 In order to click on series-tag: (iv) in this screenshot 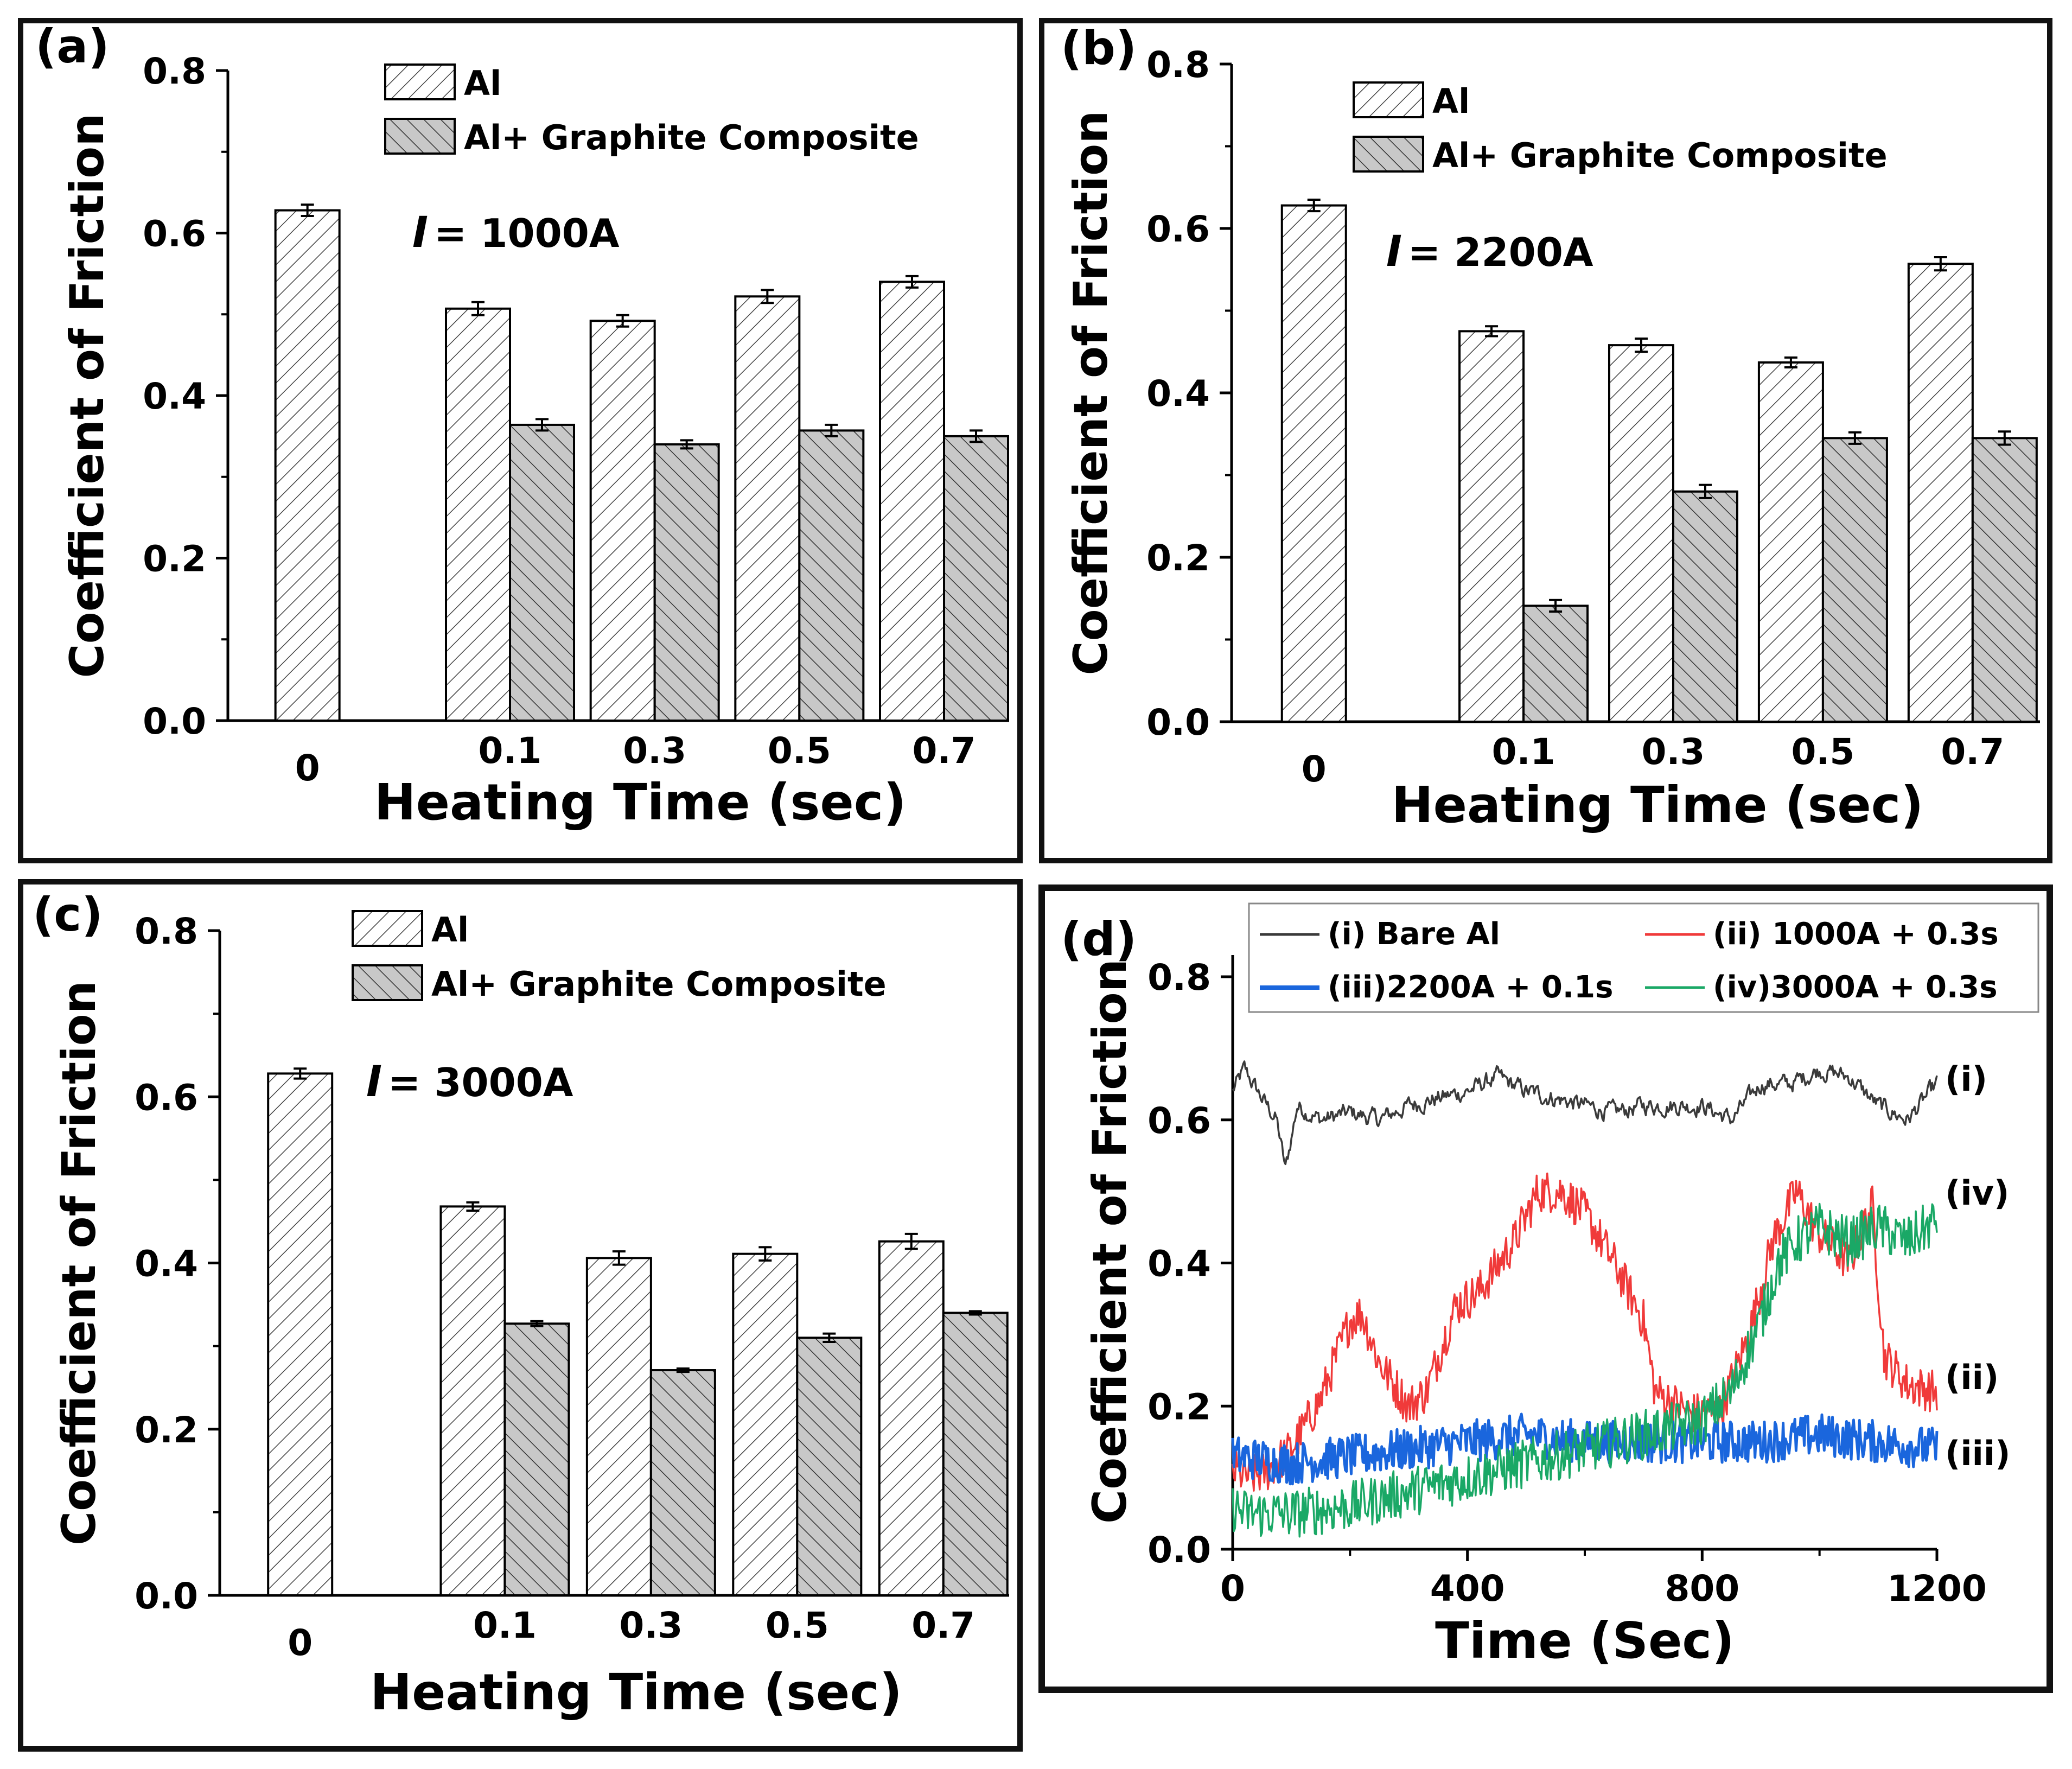, I will do `click(1977, 1193)`.